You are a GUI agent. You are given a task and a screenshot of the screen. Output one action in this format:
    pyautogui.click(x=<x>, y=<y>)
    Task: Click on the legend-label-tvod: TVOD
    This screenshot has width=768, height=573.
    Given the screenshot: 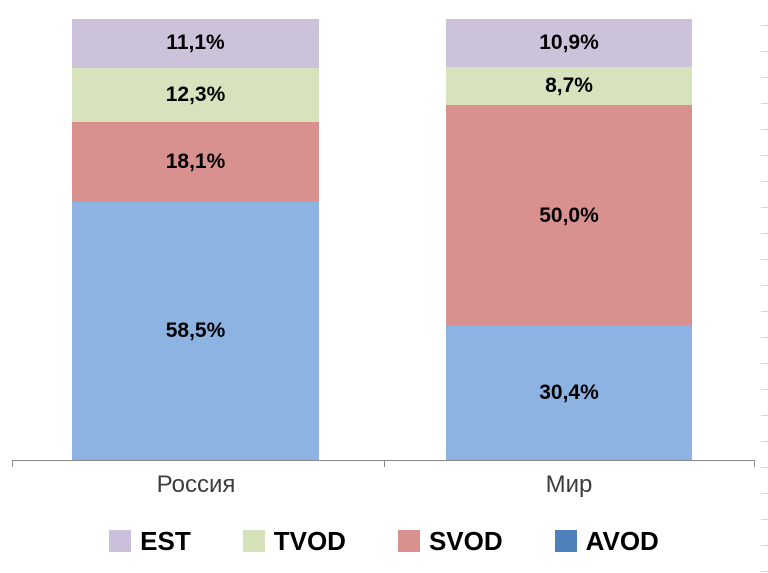 What is the action you would take?
    pyautogui.click(x=309, y=541)
    